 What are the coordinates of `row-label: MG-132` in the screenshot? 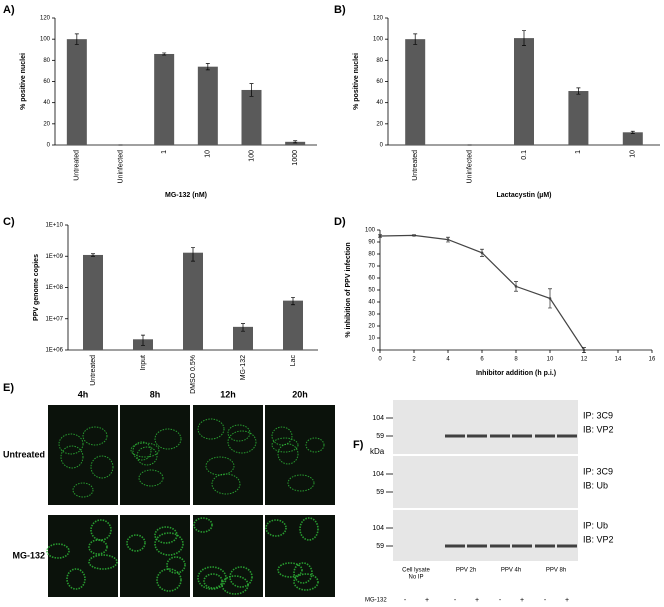 It's located at (28, 555).